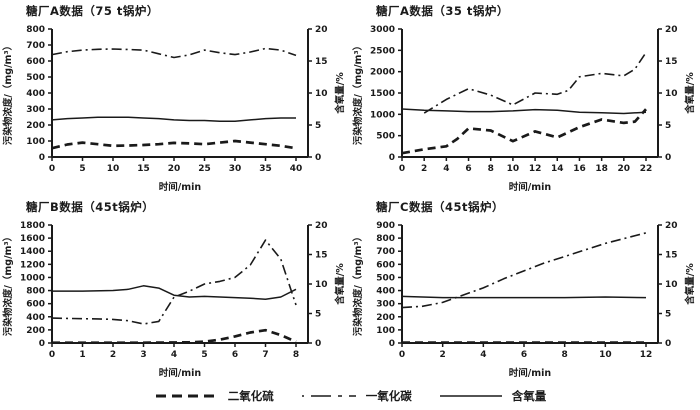 This screenshot has width=700, height=410. Describe the element at coordinates (92, 11) in the screenshot. I see `chart-title: 糖厂A数据（75 t锅炉）` at that location.